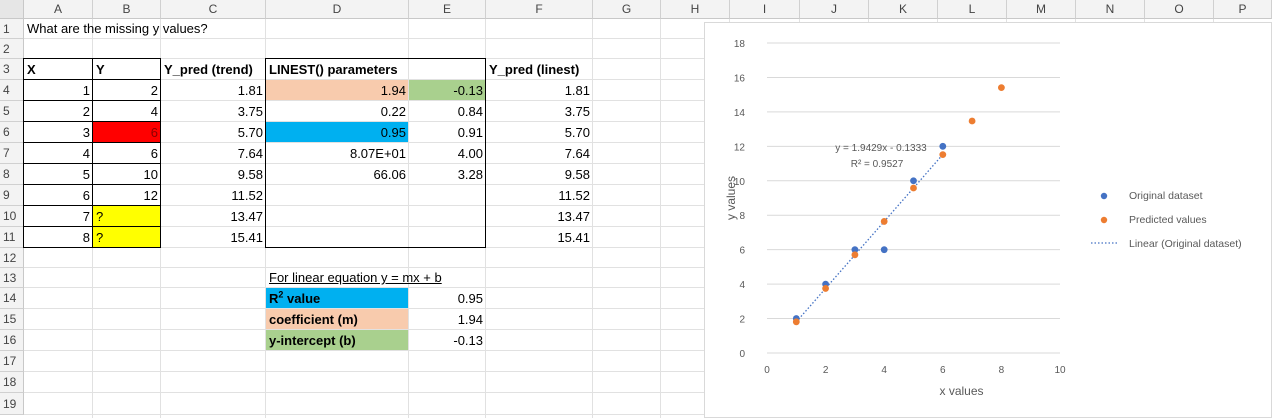 Image resolution: width=1272 pixels, height=420 pixels. I want to click on cell-c4: 1.81, so click(250, 90).